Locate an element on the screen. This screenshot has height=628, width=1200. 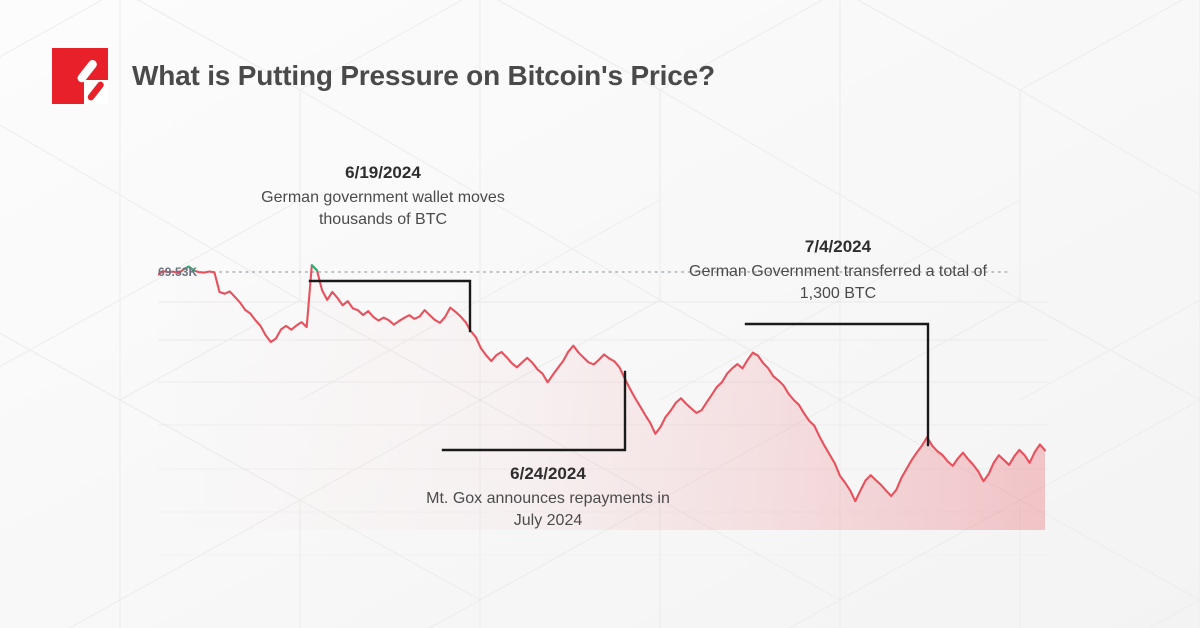
annotation-leader-lines is located at coordinates (619, 365).